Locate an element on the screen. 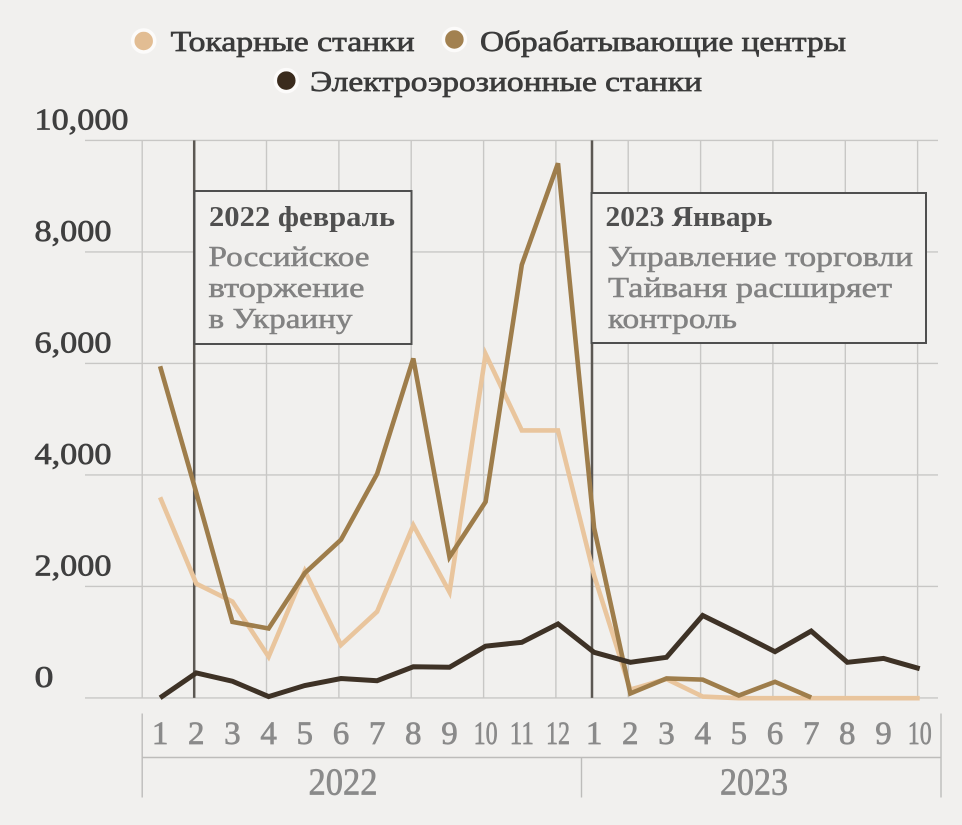  svg-text: 2022 февраль is located at coordinates (302, 217).